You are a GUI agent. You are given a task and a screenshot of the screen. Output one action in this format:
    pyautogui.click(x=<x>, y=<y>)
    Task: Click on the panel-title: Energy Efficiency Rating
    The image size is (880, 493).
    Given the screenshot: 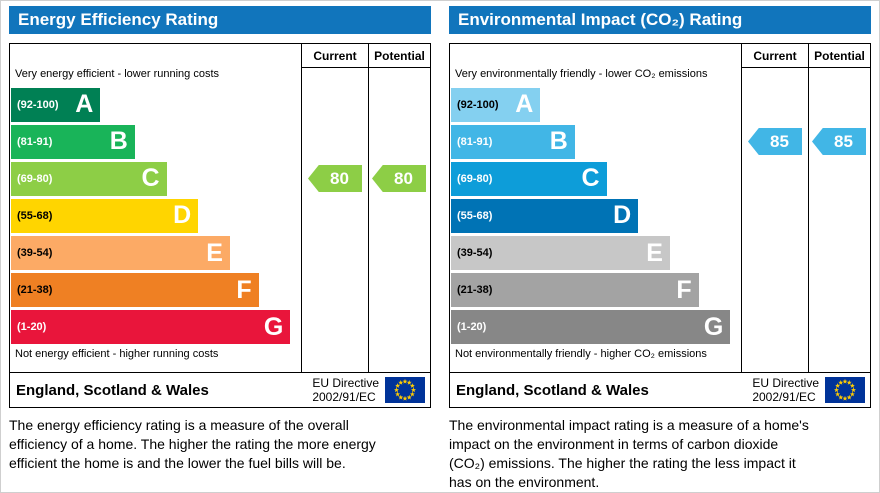 What is the action you would take?
    pyautogui.click(x=220, y=20)
    